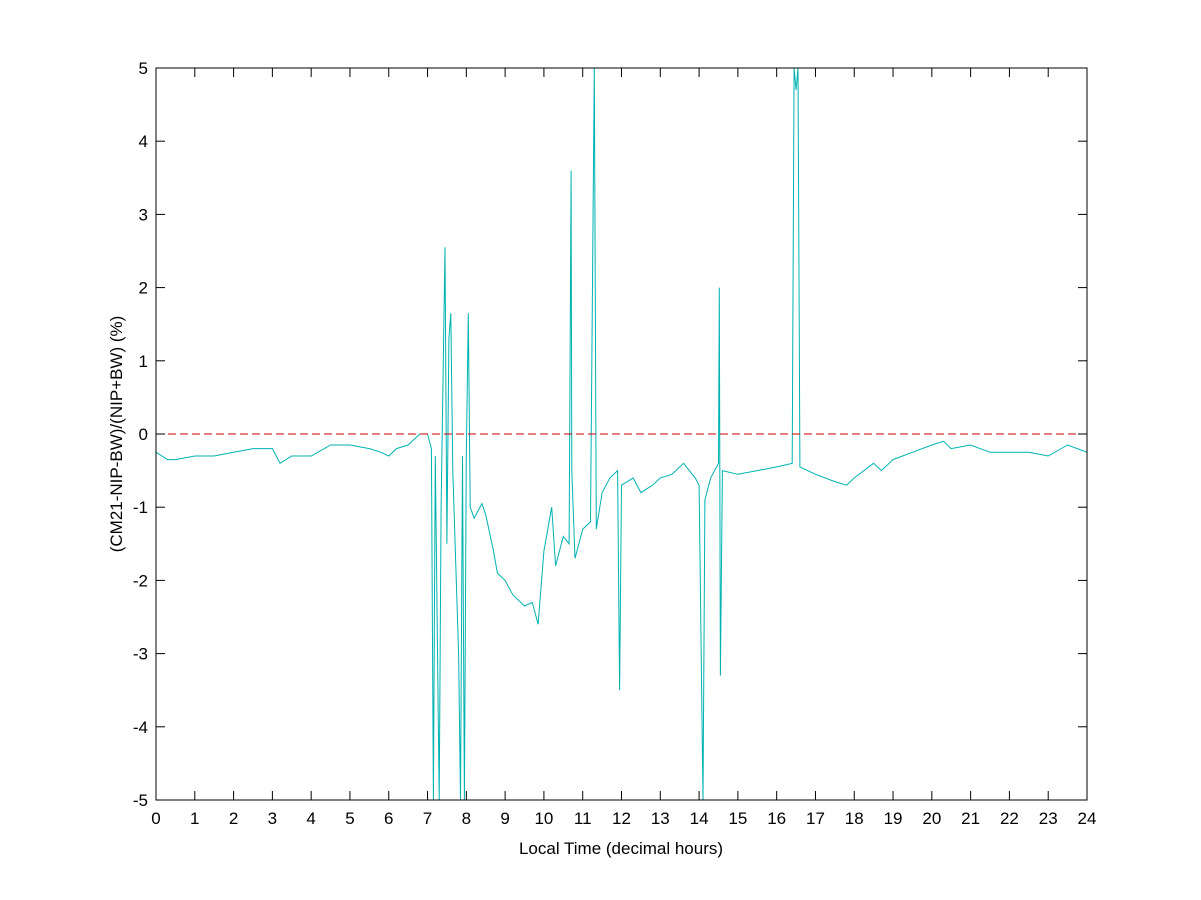 This screenshot has width=1201, height=900. I want to click on x-tick-label: 9, so click(504, 818).